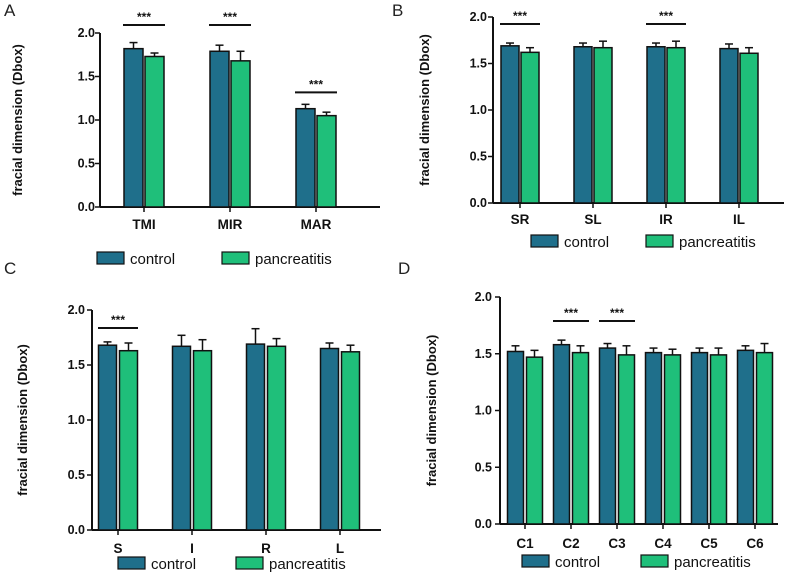  Describe the element at coordinates (520, 219) in the screenshot. I see `category-label: SR` at that location.